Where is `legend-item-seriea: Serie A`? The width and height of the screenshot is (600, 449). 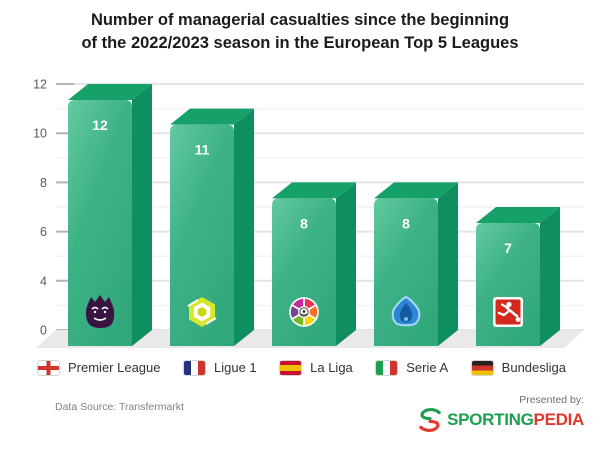
legend-item-seriea: Serie A is located at coordinates (412, 367).